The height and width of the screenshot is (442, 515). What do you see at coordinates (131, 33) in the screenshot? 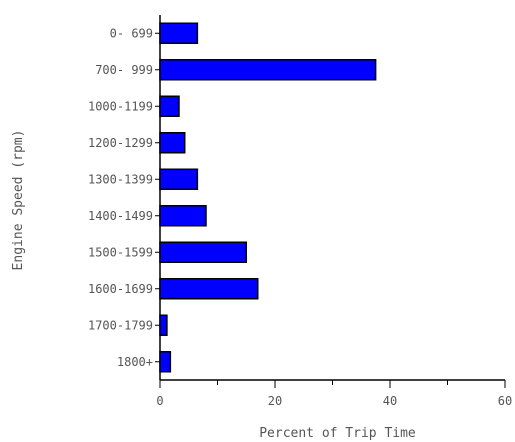
I see `y-tick-label: 0- 699` at bounding box center [131, 33].